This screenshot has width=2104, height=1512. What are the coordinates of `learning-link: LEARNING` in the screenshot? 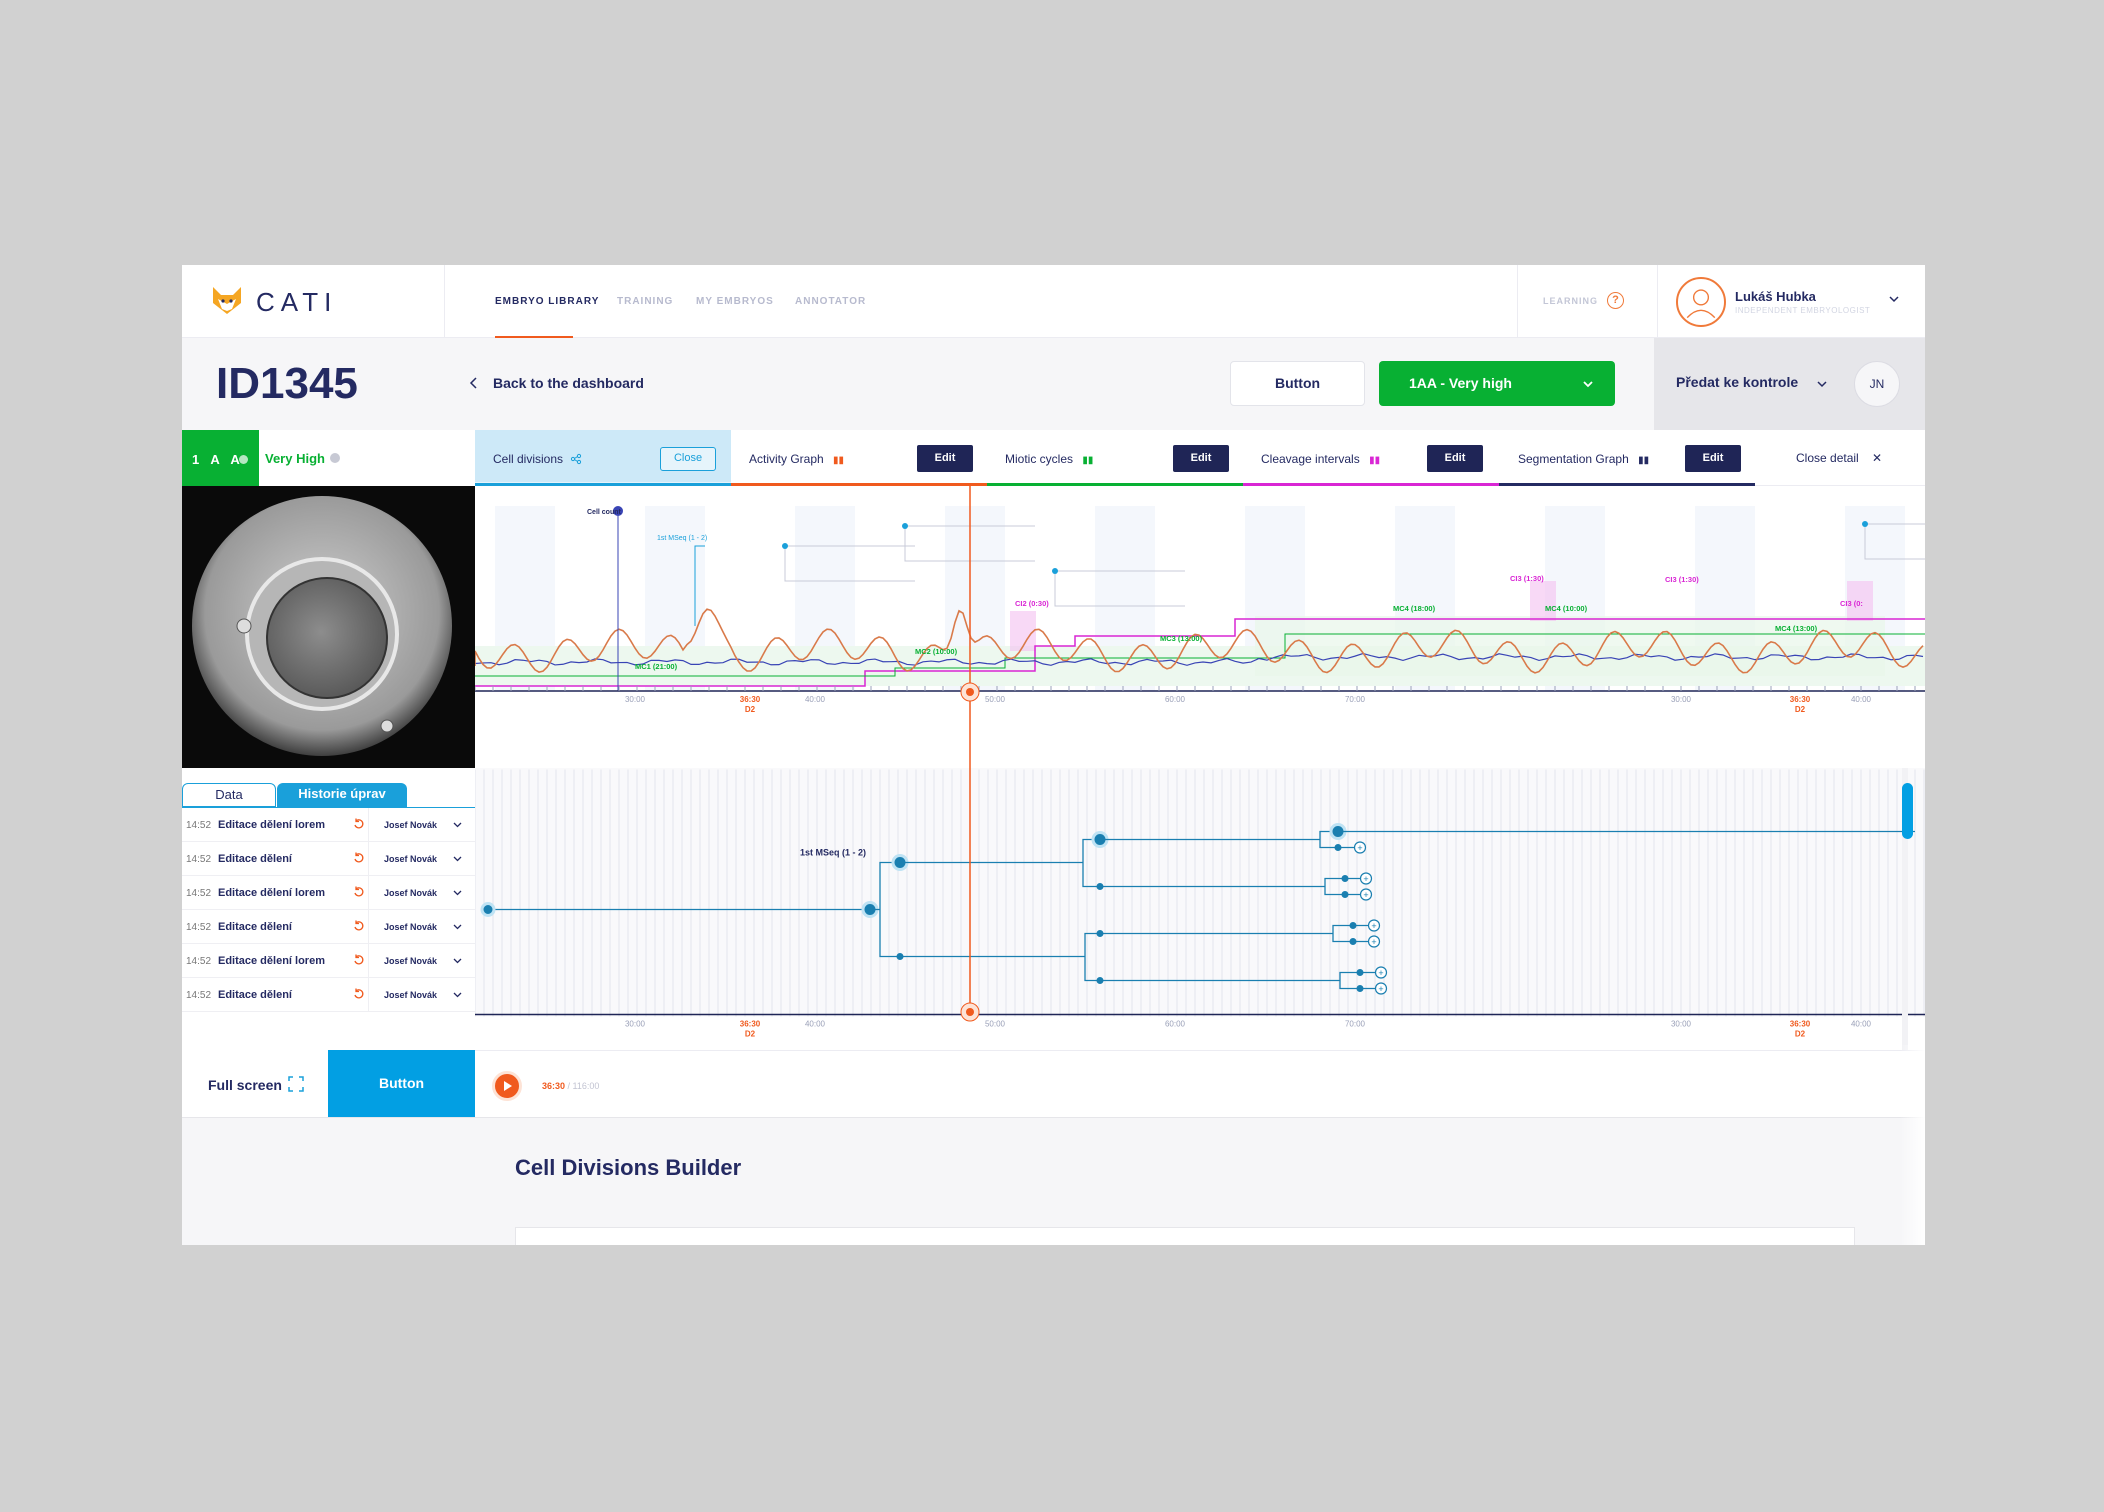 It's located at (1570, 301).